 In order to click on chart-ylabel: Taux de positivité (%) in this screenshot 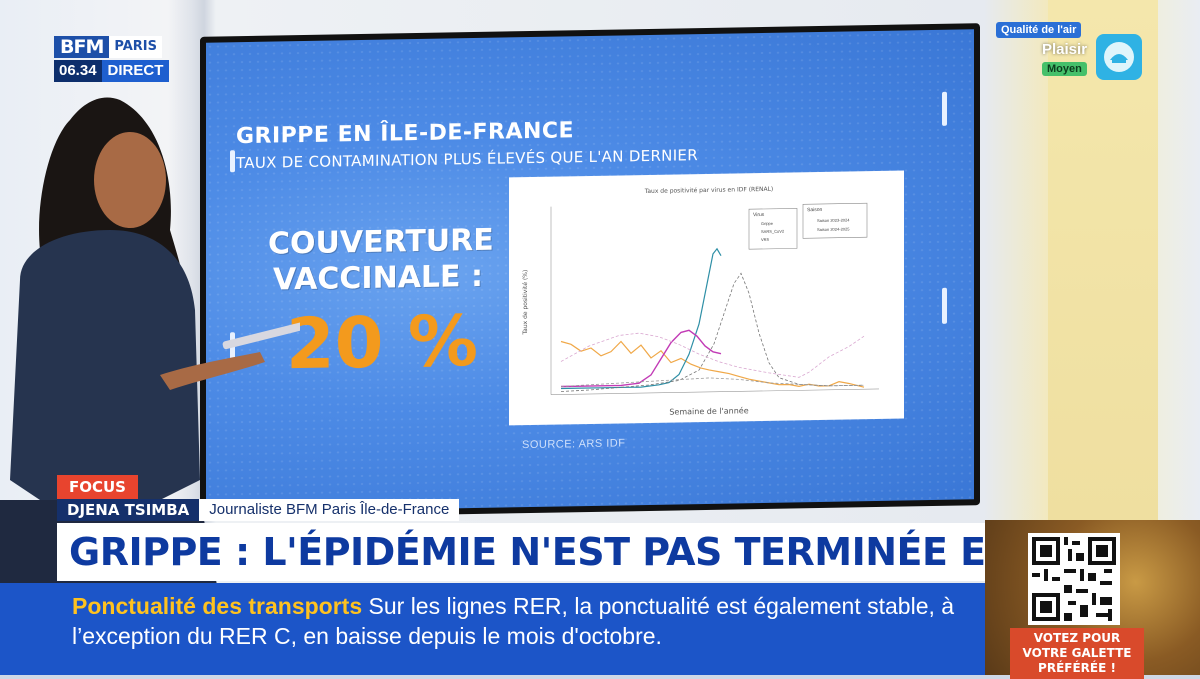, I will do `click(525, 303)`.